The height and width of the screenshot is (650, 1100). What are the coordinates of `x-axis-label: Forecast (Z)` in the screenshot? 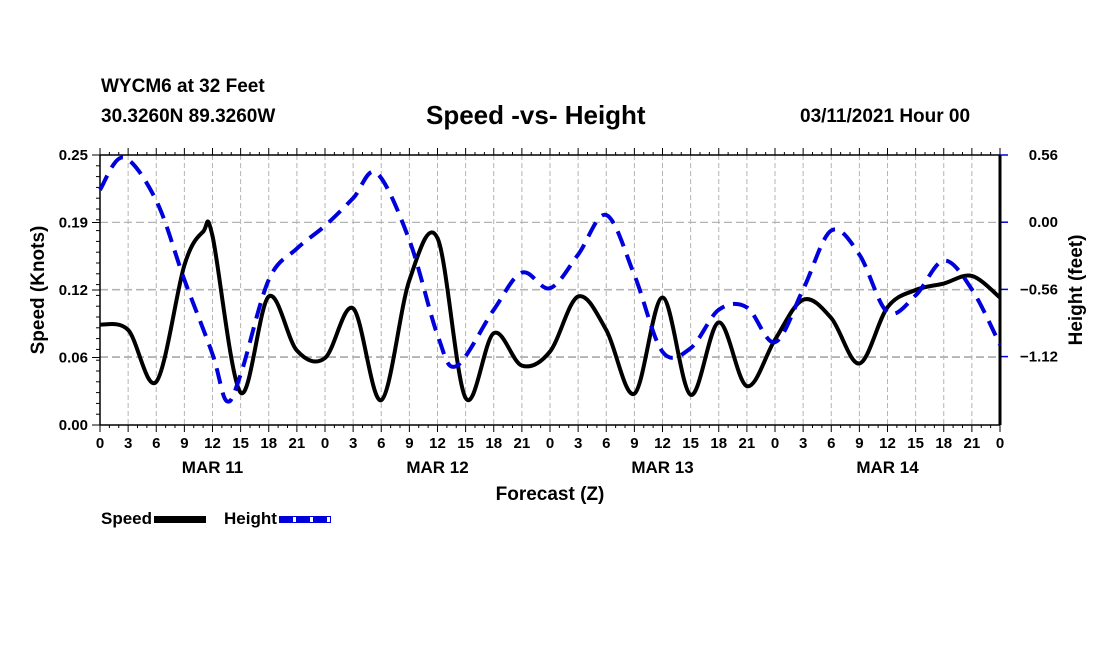 It's located at (550, 494).